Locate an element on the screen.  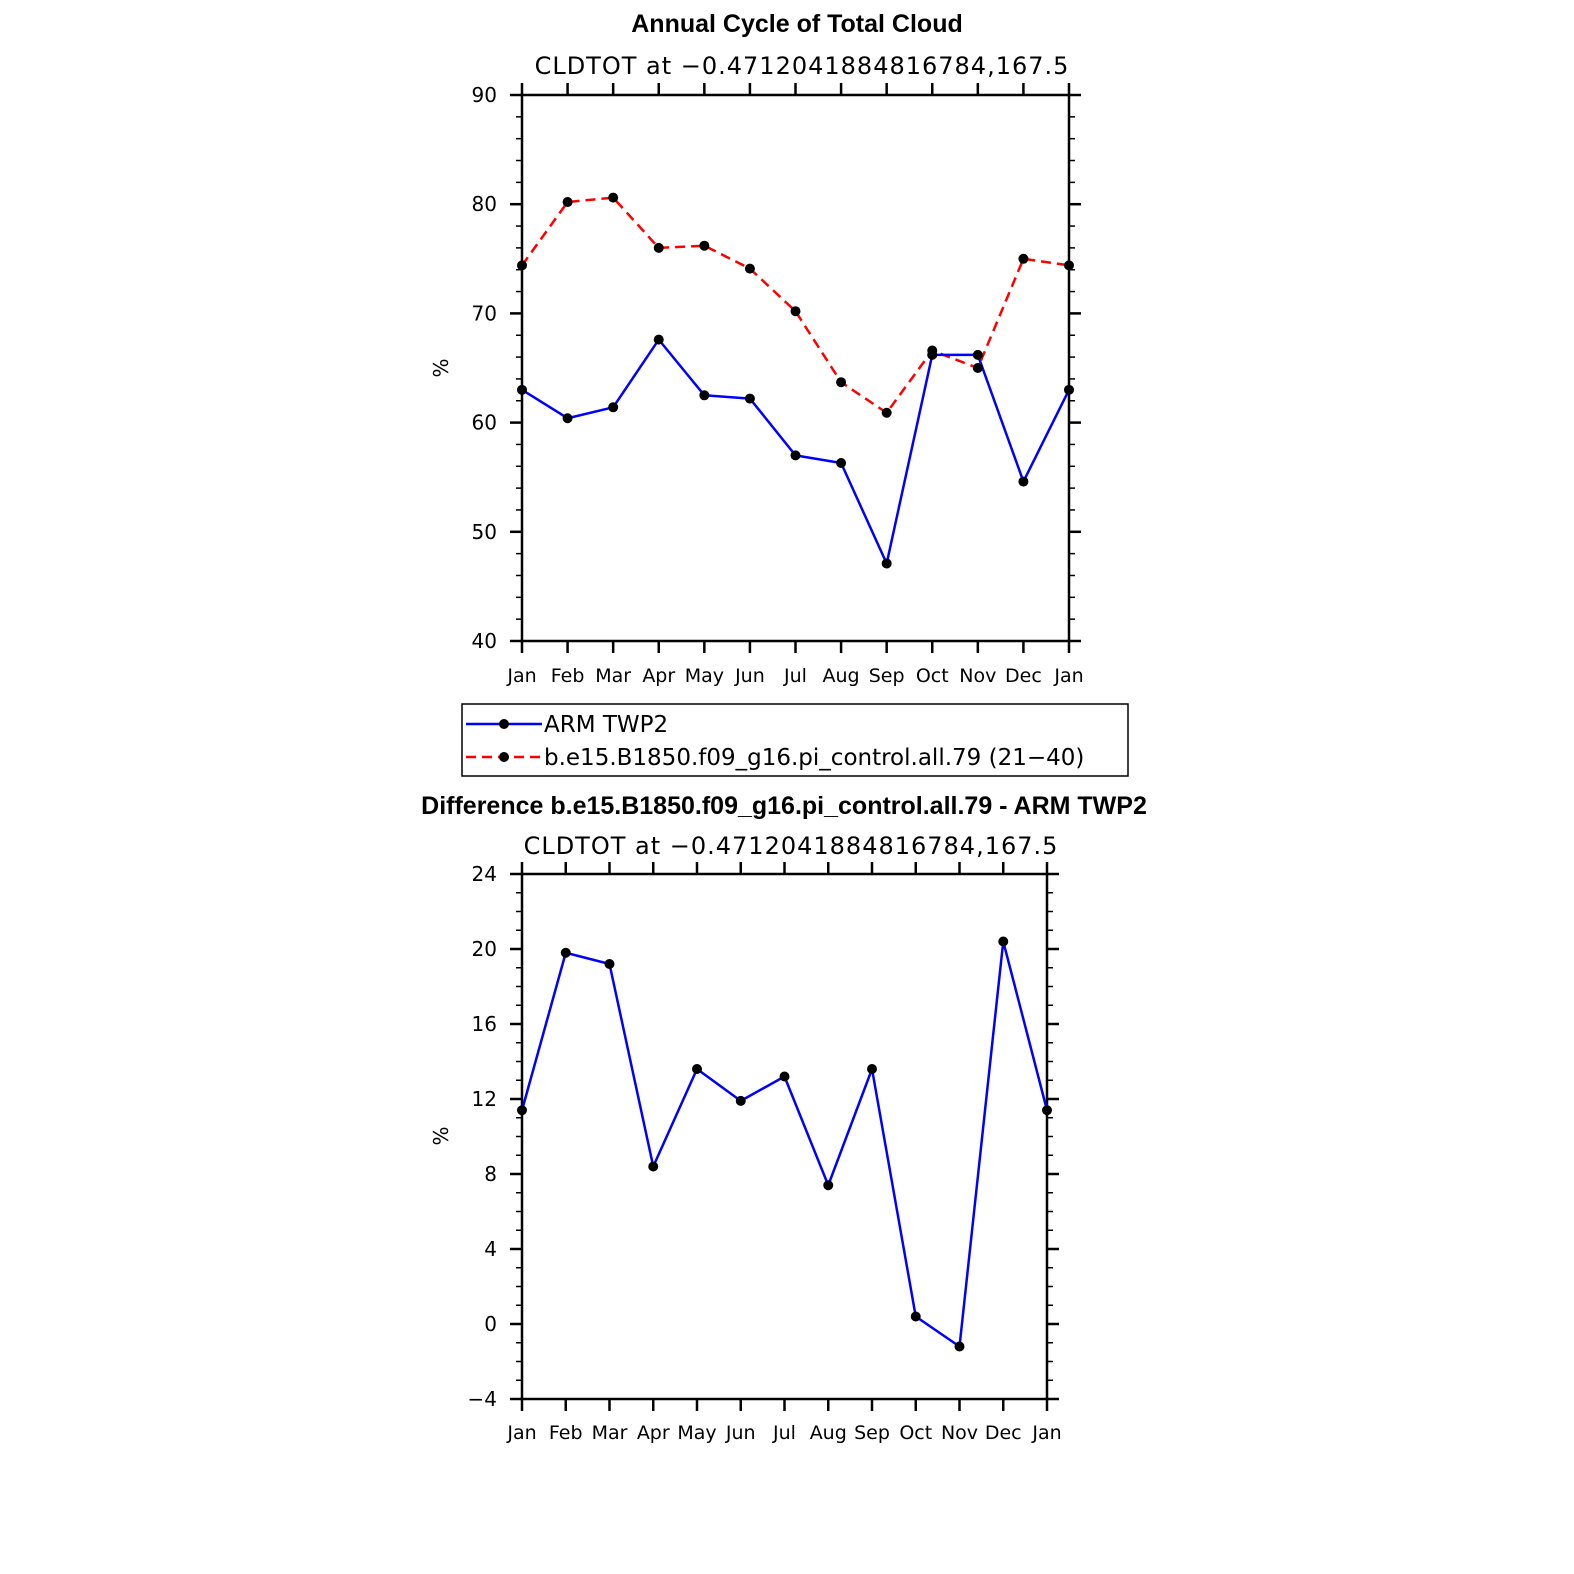
y-tick-label: 80 is located at coordinates (484, 204).